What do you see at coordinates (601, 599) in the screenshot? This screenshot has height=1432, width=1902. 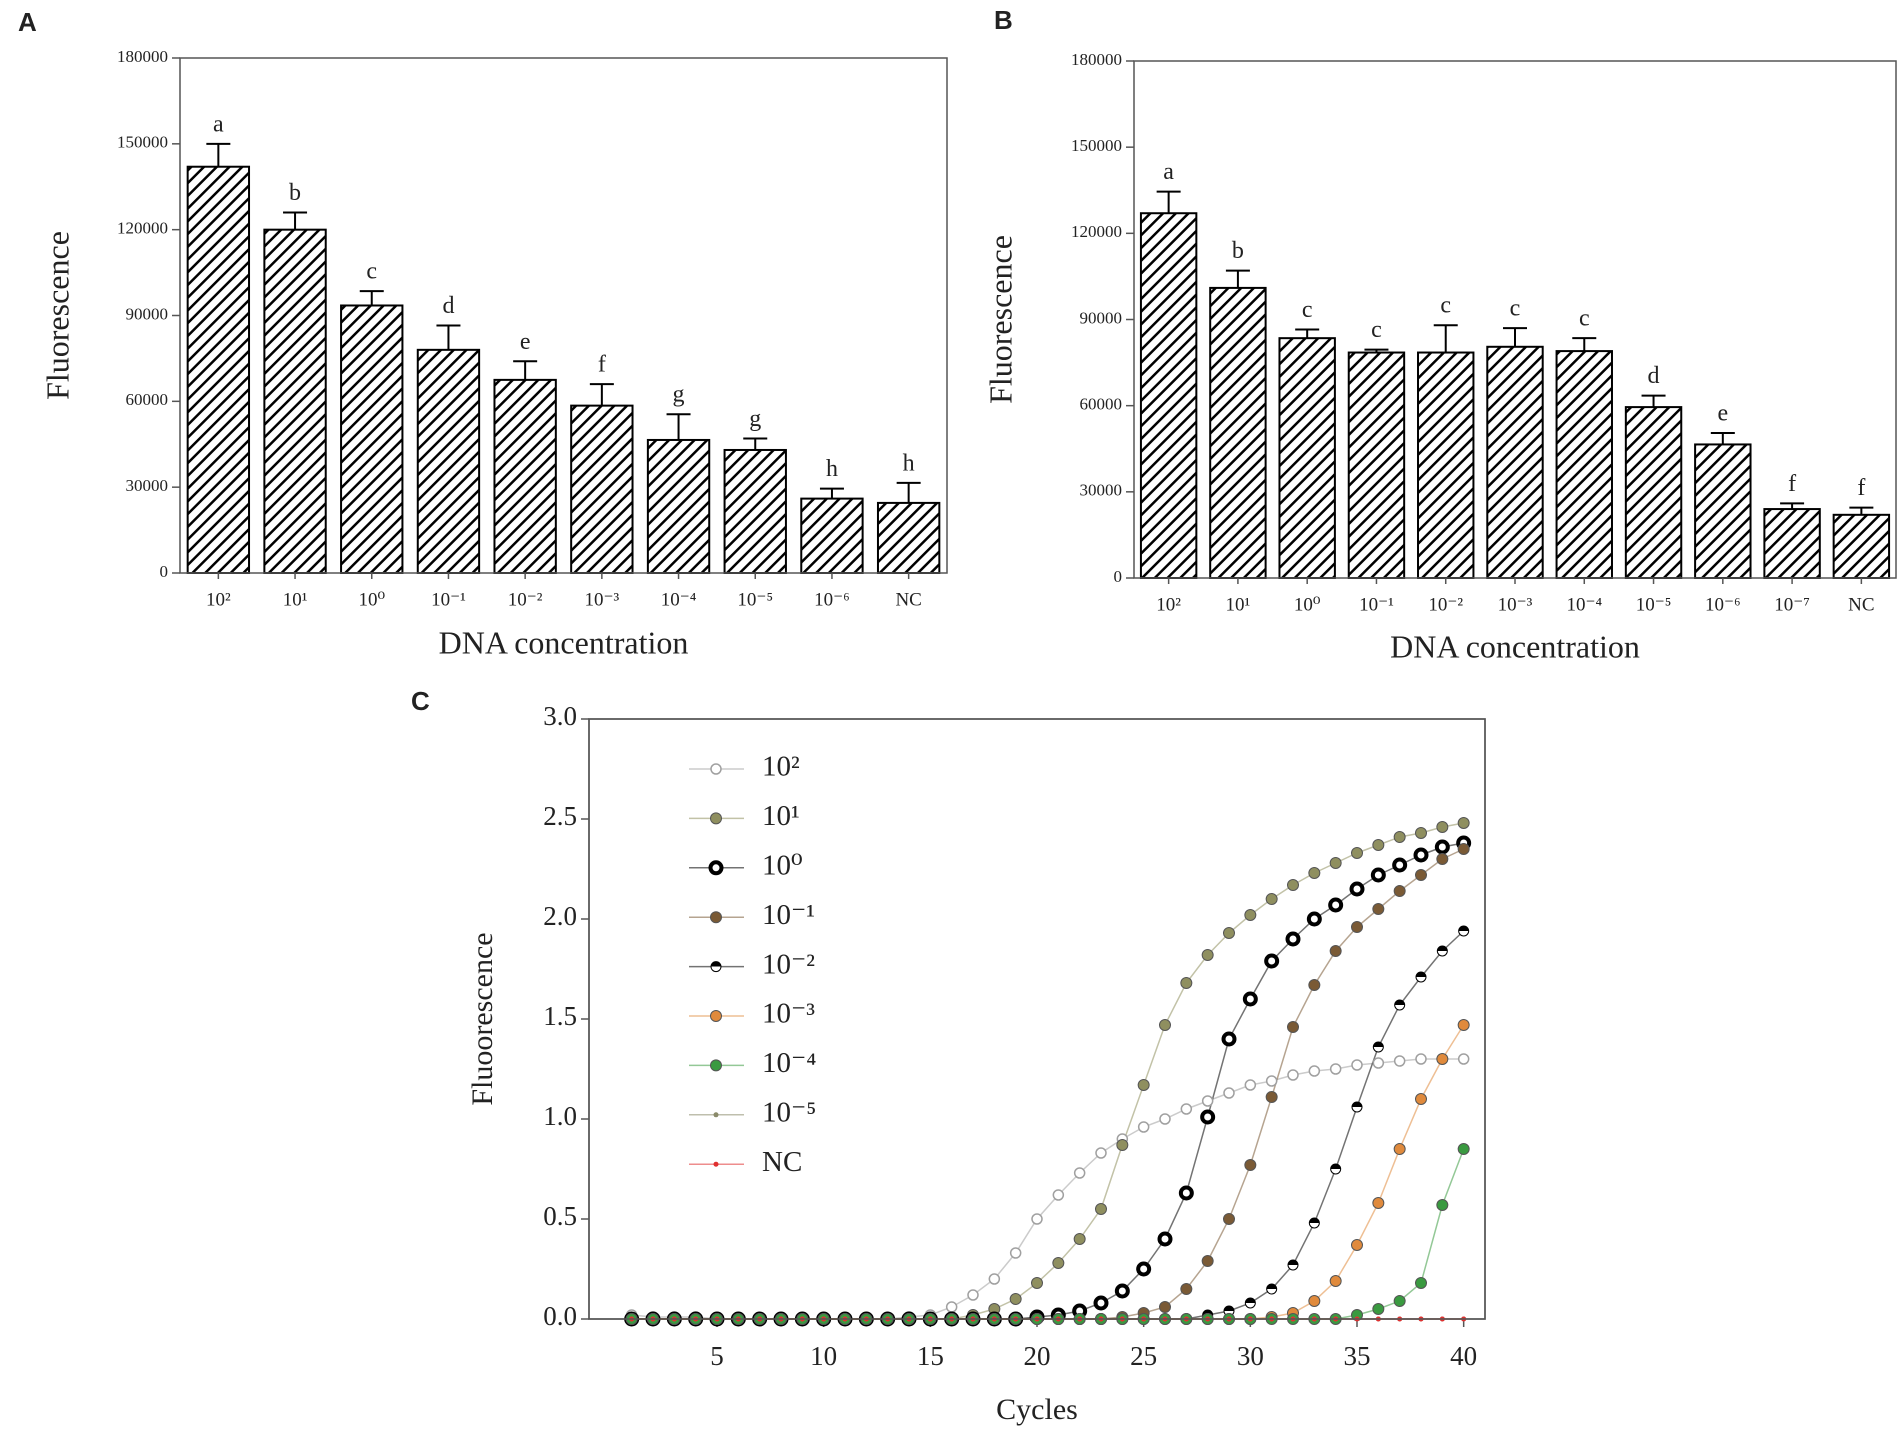 I see `x-tick-label: 10⁻³` at bounding box center [601, 599].